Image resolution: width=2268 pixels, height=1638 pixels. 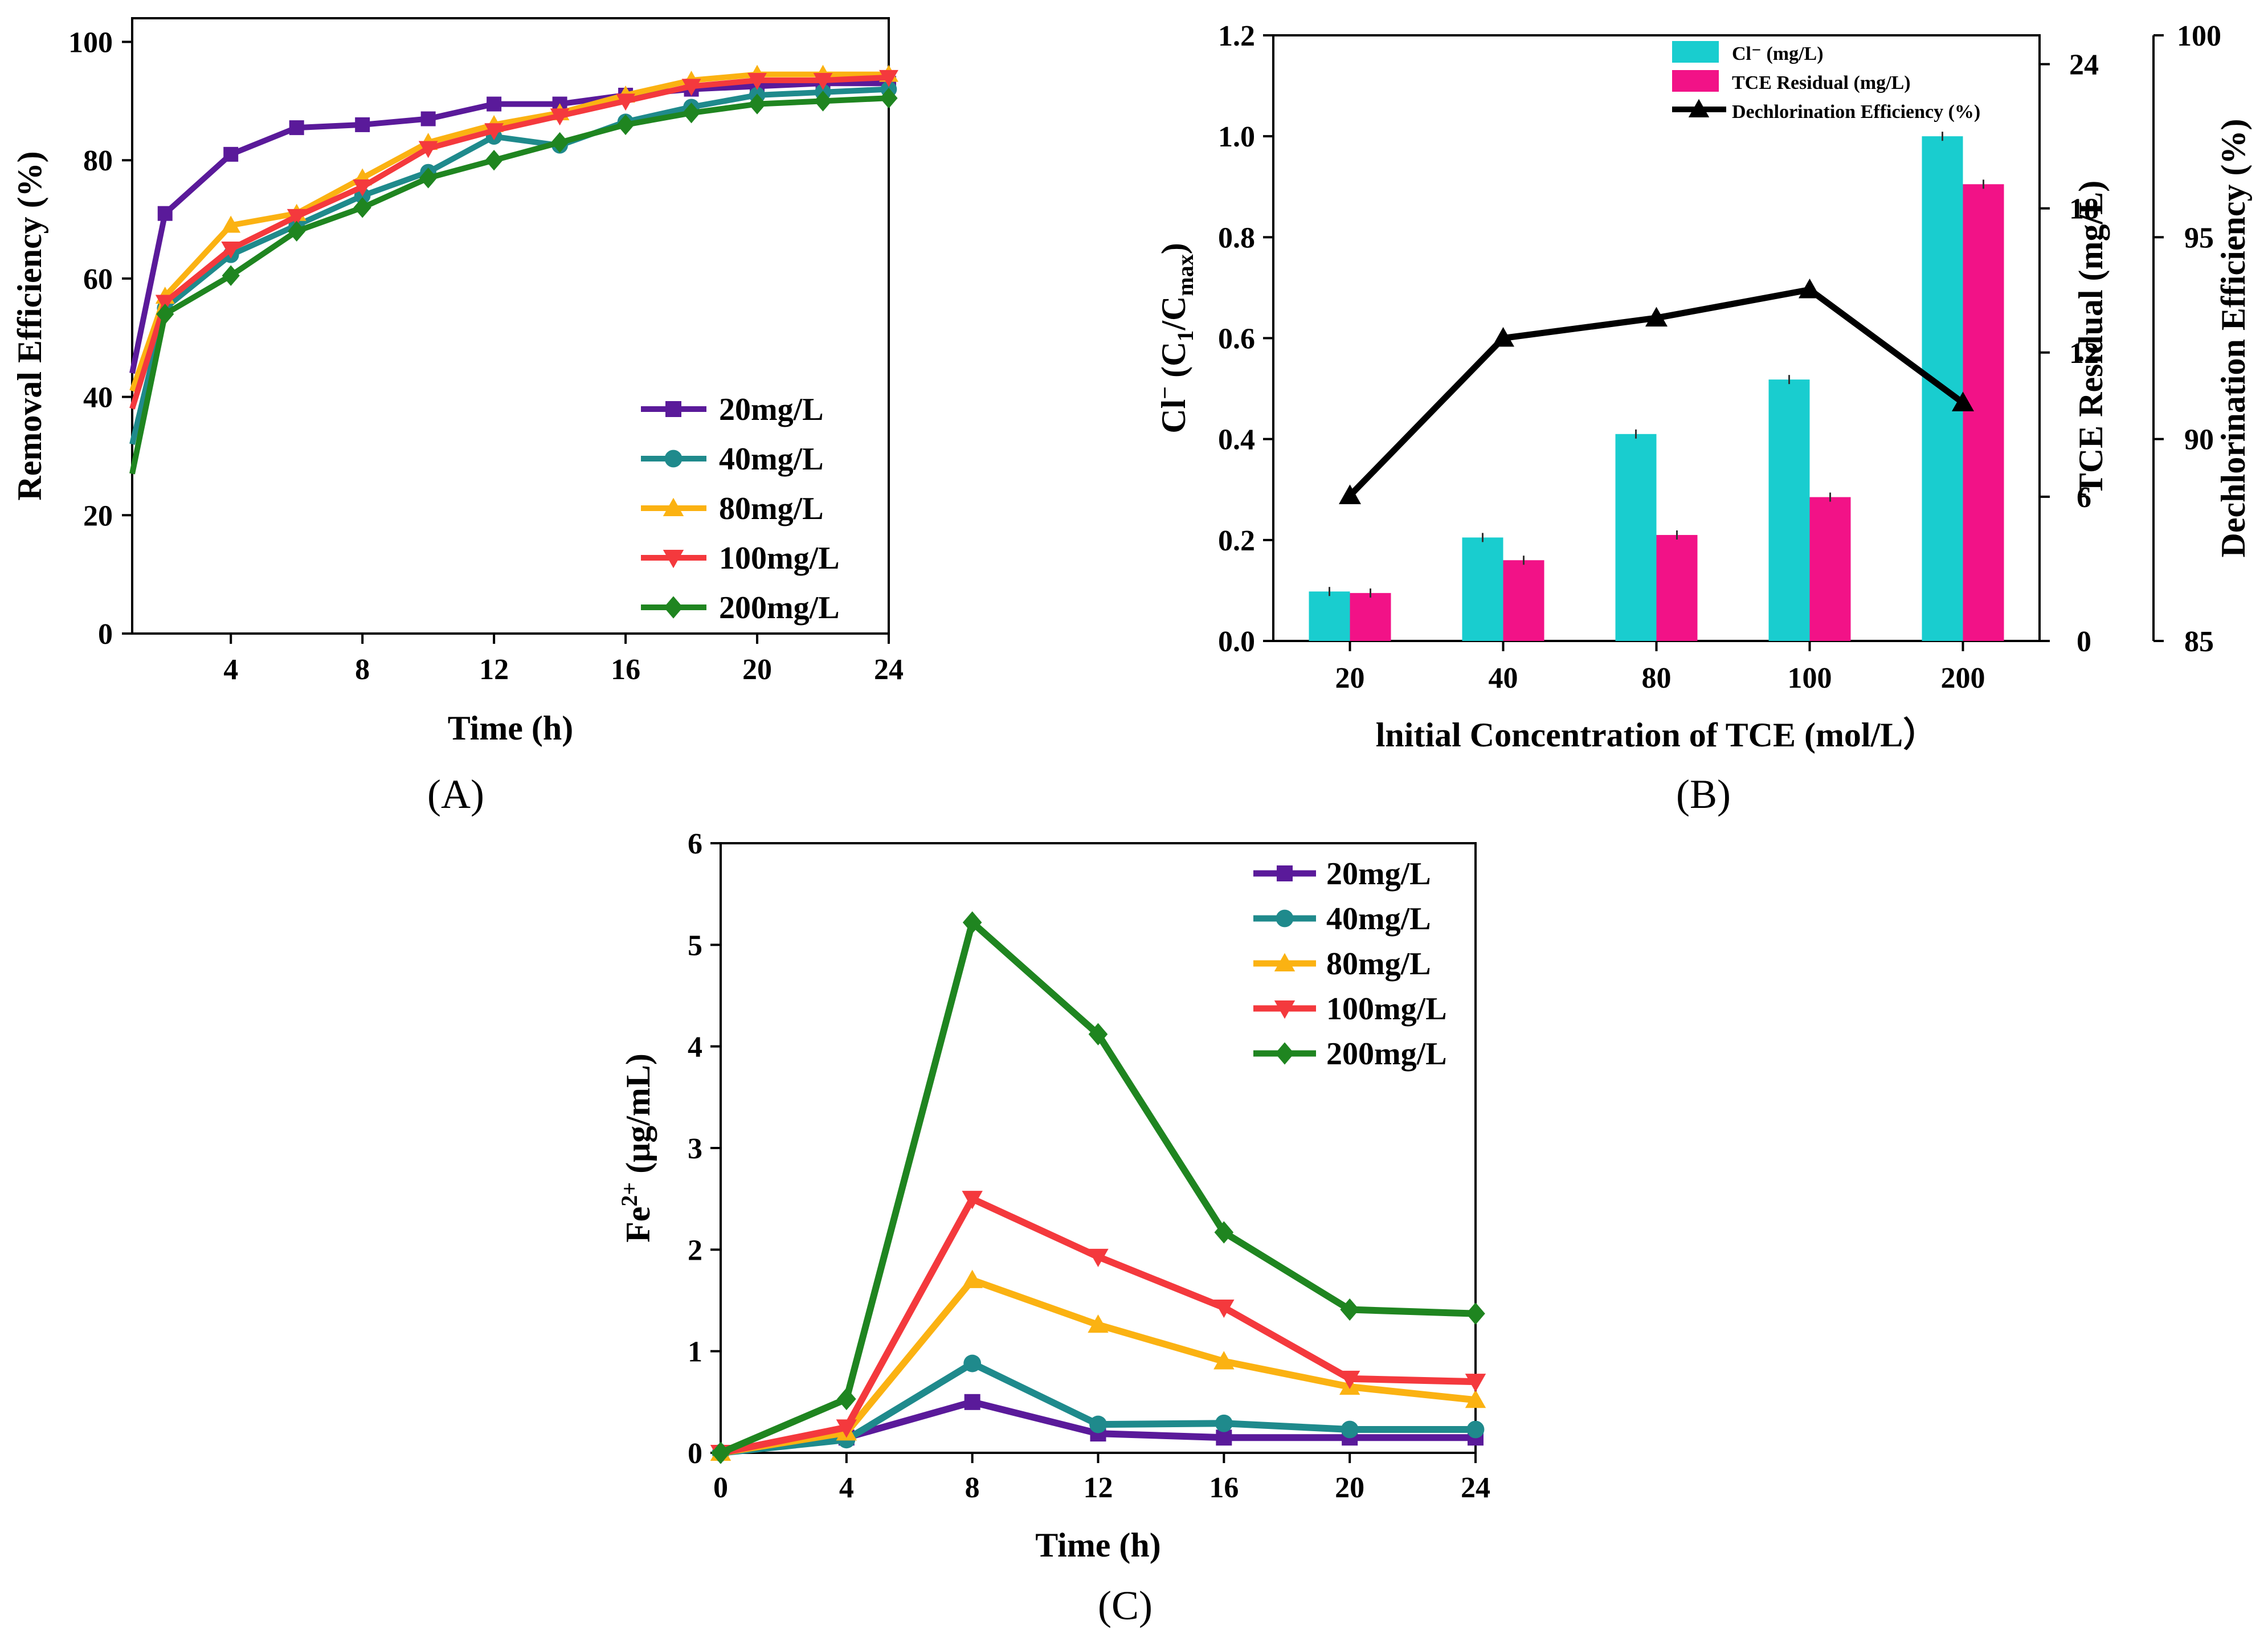 What do you see at coordinates (973, 1488) in the screenshot?
I see `x-tick-label-c: 8` at bounding box center [973, 1488].